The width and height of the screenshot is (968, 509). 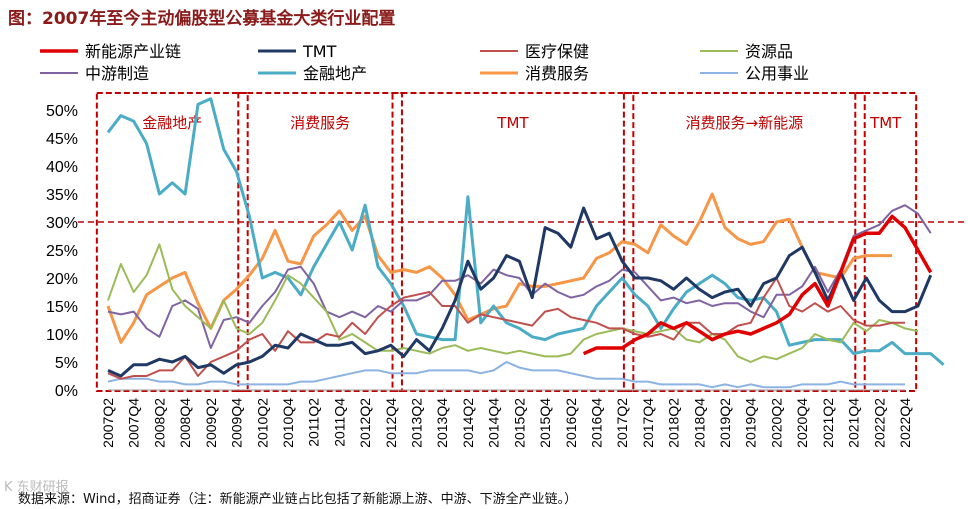 What do you see at coordinates (66, 363) in the screenshot?
I see `y-tick-label: 5%` at bounding box center [66, 363].